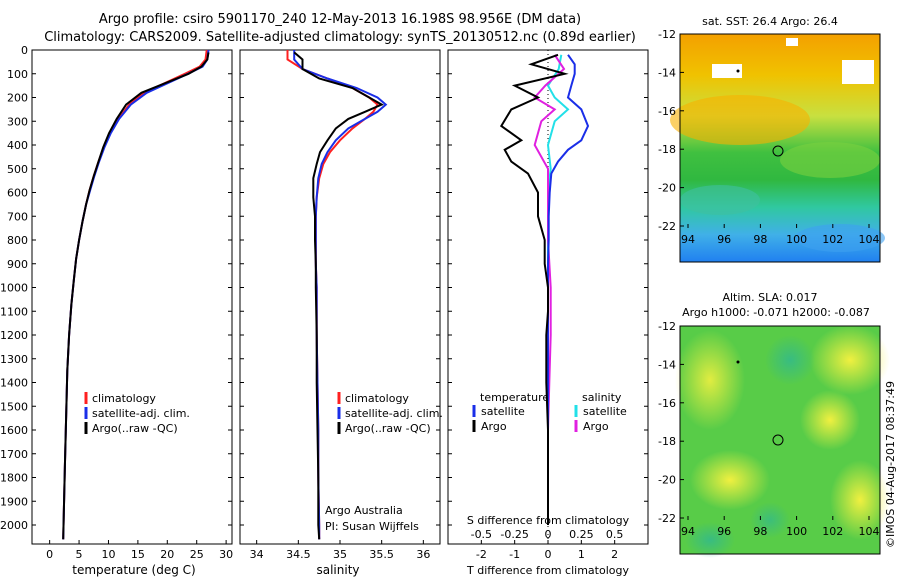  Describe the element at coordinates (760, 531) in the screenshot. I see `sla-lon-tick-label: 98` at that location.